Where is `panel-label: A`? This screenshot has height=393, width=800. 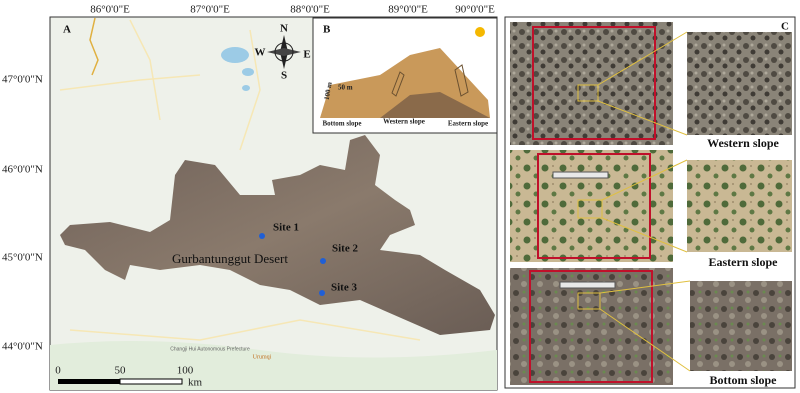
panel-label: A is located at coordinates (67, 30).